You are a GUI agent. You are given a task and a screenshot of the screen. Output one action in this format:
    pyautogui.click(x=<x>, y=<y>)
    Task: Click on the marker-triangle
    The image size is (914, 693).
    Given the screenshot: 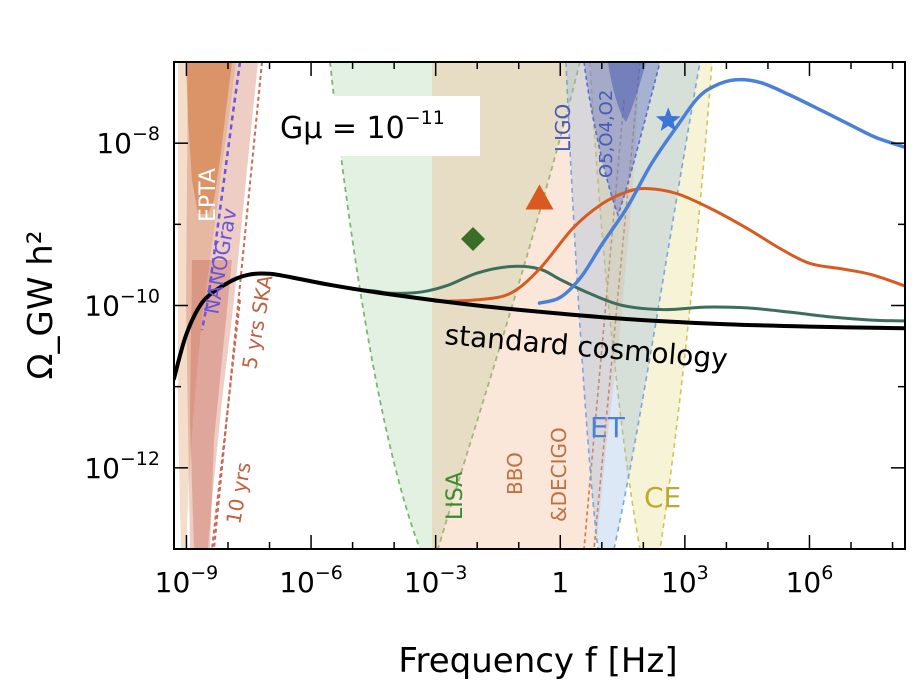 What is the action you would take?
    pyautogui.click(x=539, y=197)
    